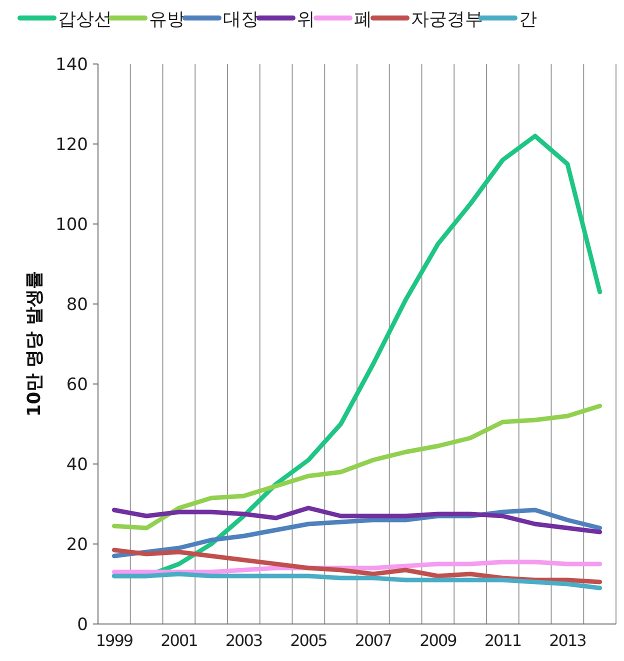 This screenshot has height=661, width=624. Describe the element at coordinates (34, 344) in the screenshot. I see `y-axis-title: 10만 명당 발생률` at that location.